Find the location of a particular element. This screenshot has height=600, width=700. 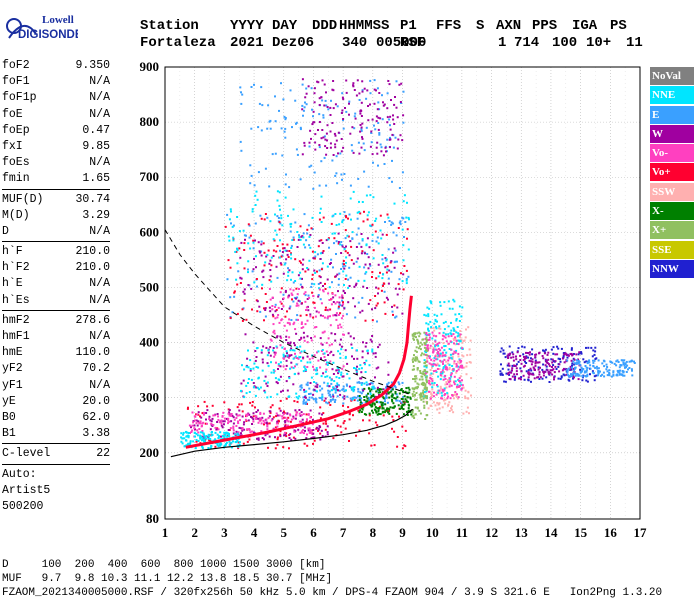

param-name: M(D) is located at coordinates (16, 215).